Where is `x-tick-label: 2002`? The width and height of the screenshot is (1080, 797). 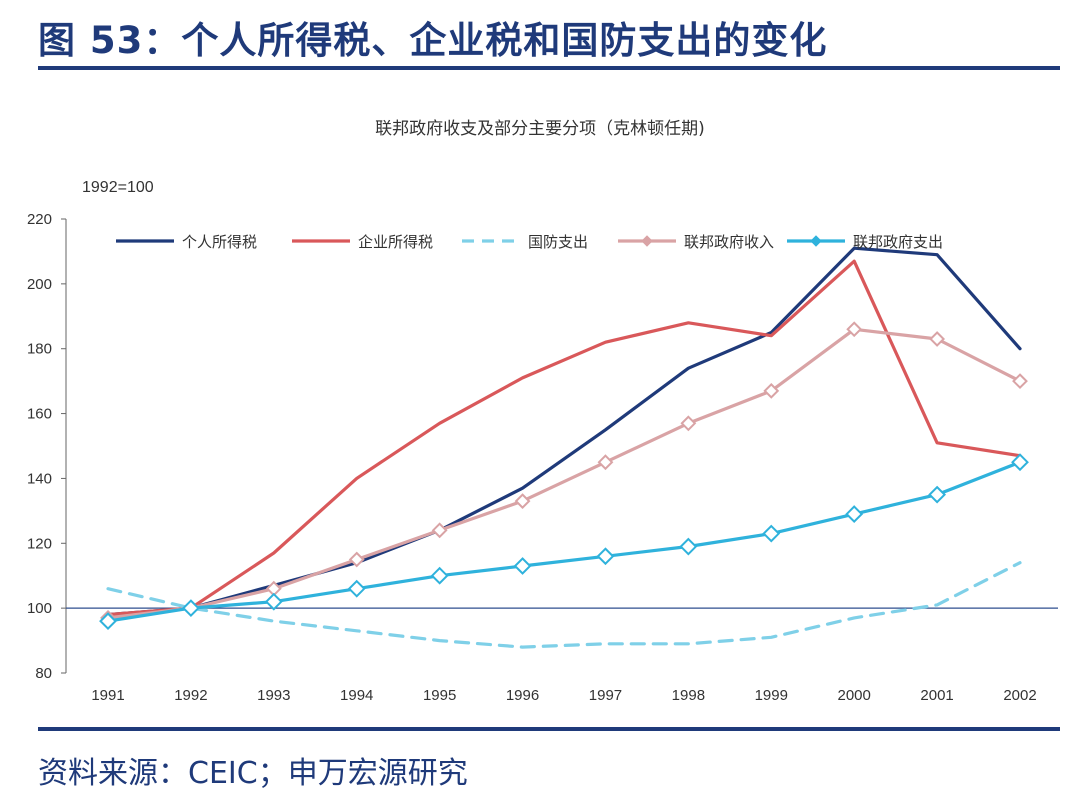
x-tick-label: 2002 is located at coordinates (1019, 695).